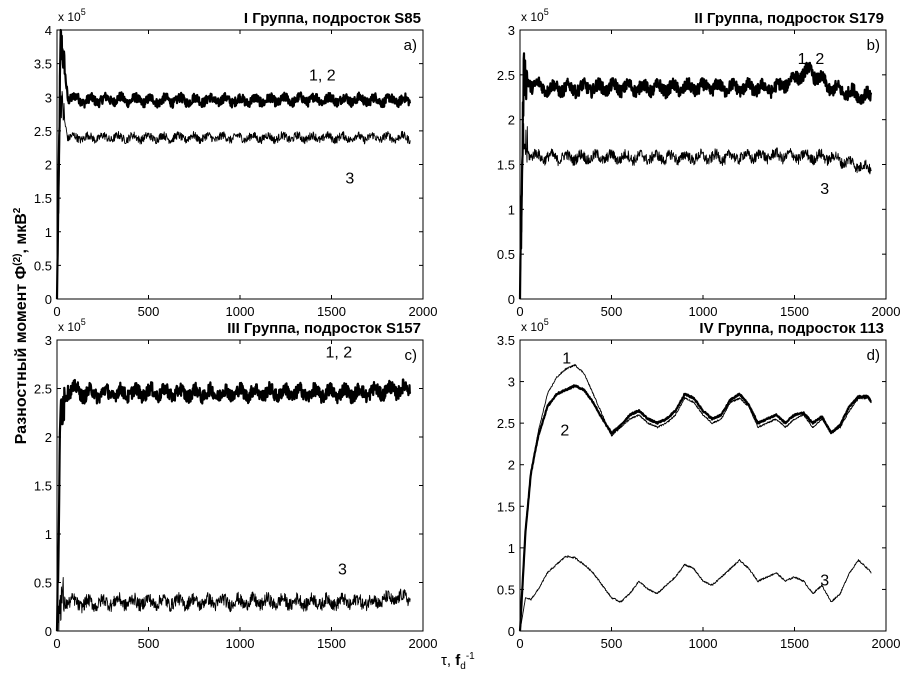  I want to click on y-tick-label-c: 1.5, so click(43, 486).